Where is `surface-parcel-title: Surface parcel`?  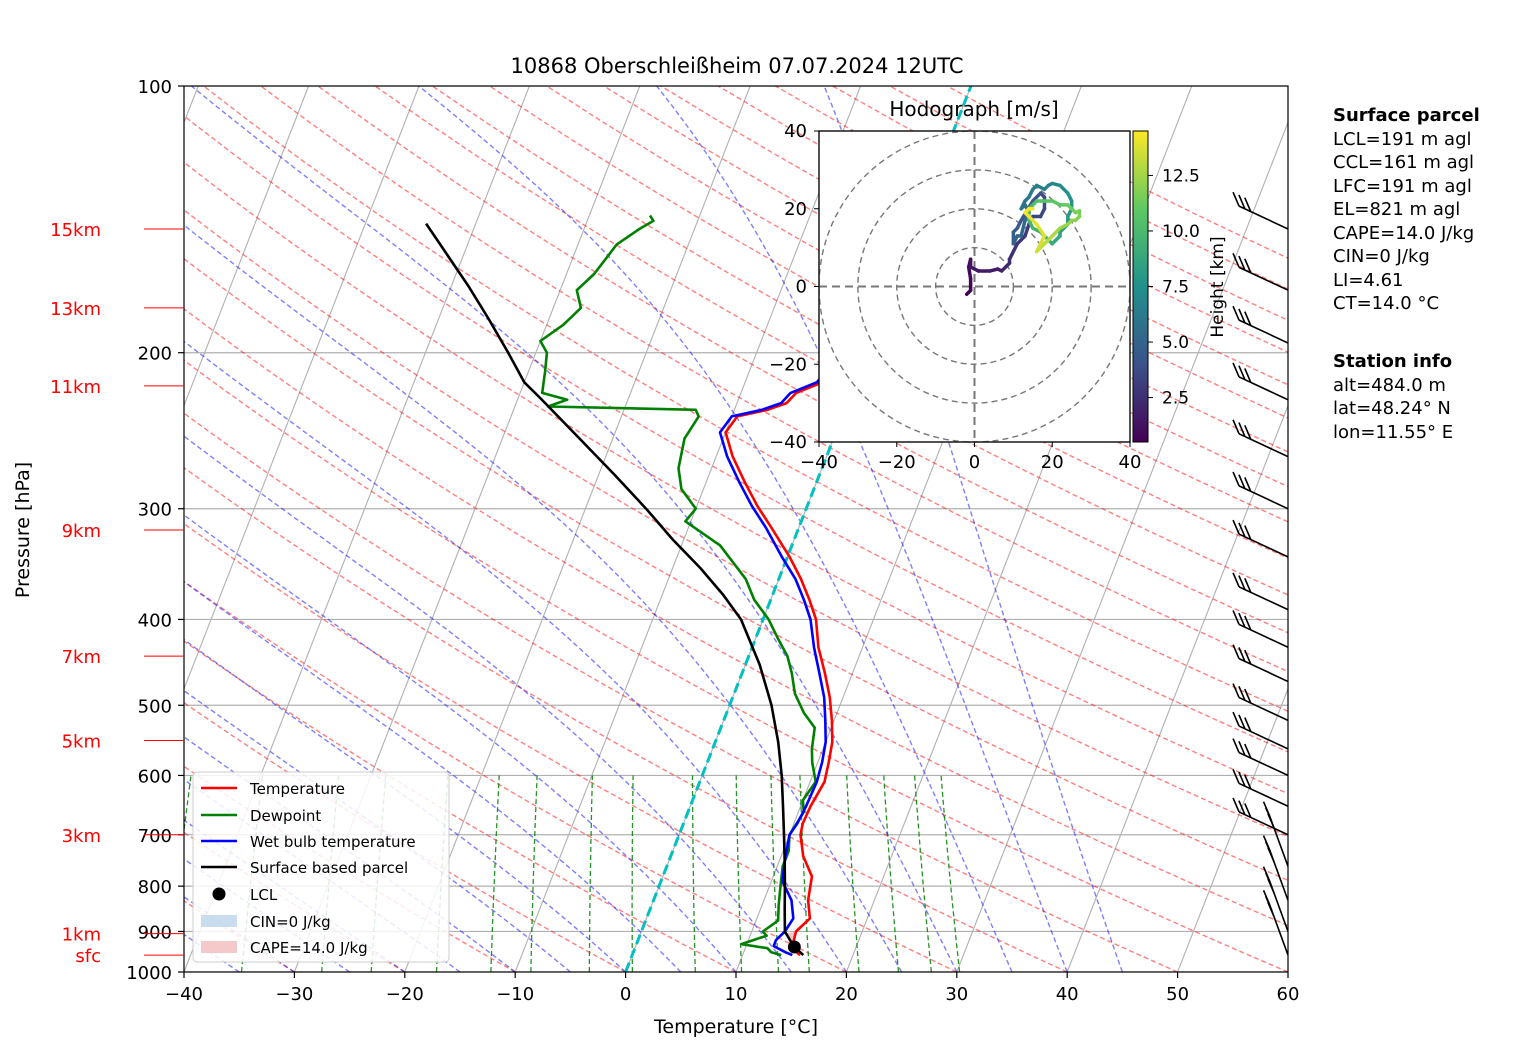
surface-parcel-title: Surface parcel is located at coordinates (1406, 115).